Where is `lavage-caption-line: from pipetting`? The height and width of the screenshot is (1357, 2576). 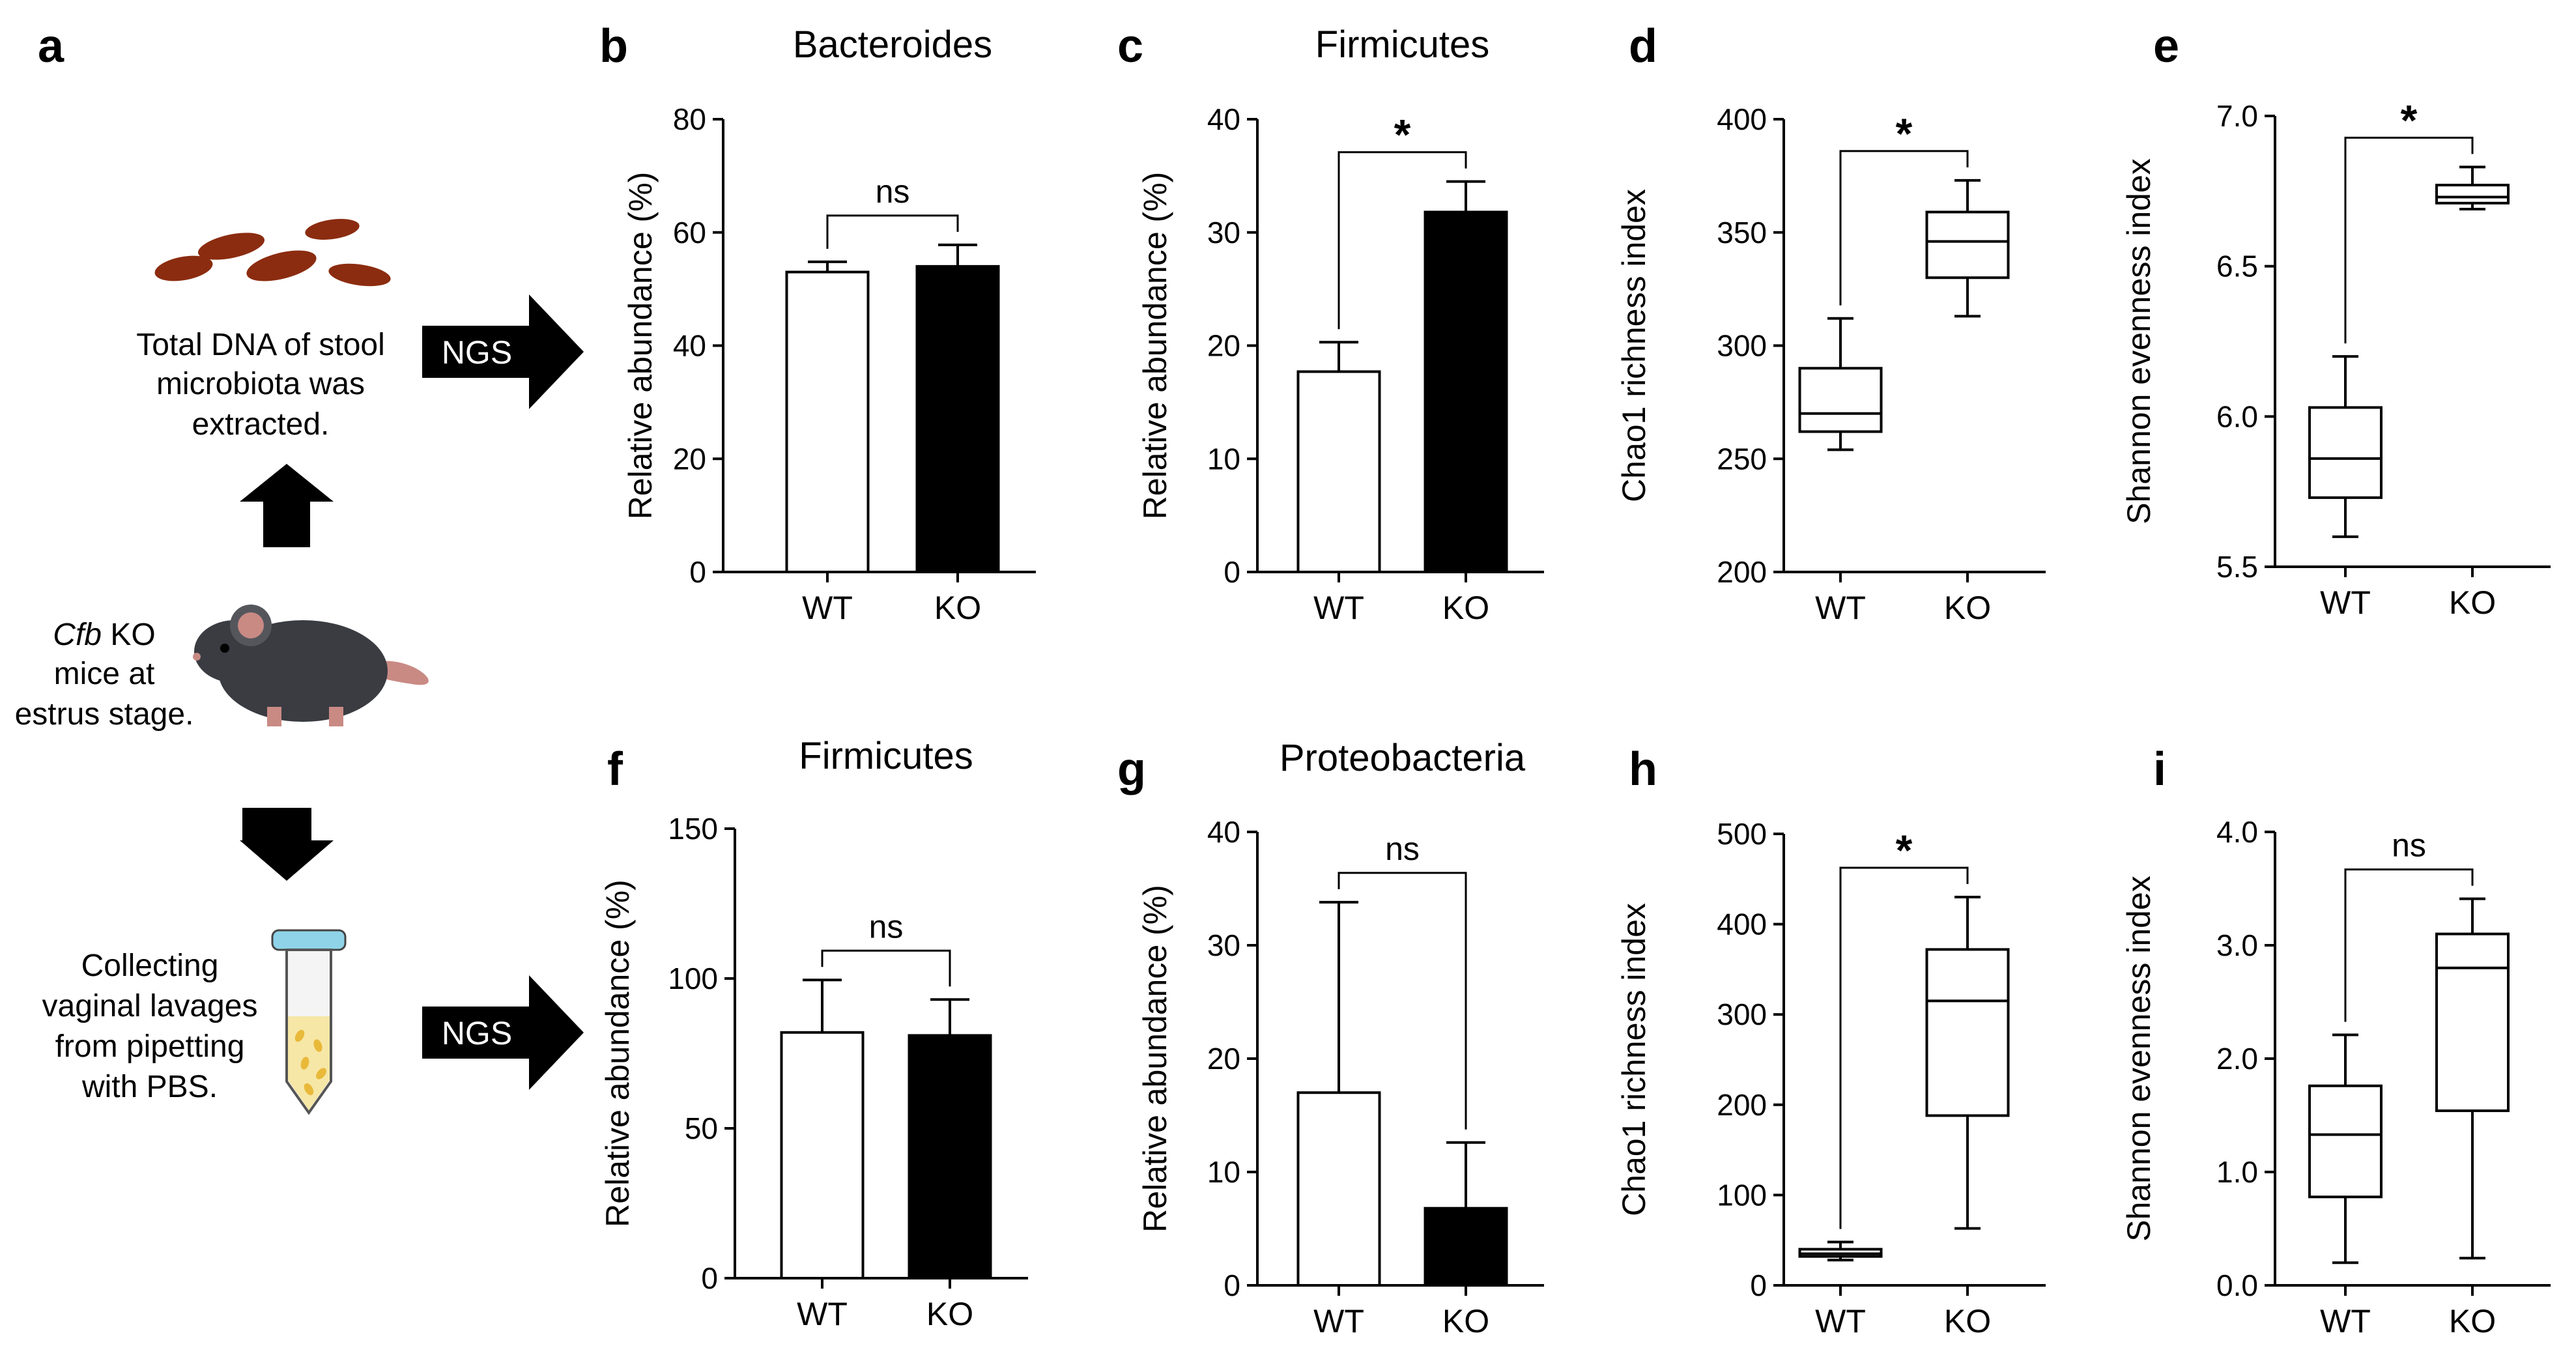 lavage-caption-line: from pipetting is located at coordinates (150, 1046).